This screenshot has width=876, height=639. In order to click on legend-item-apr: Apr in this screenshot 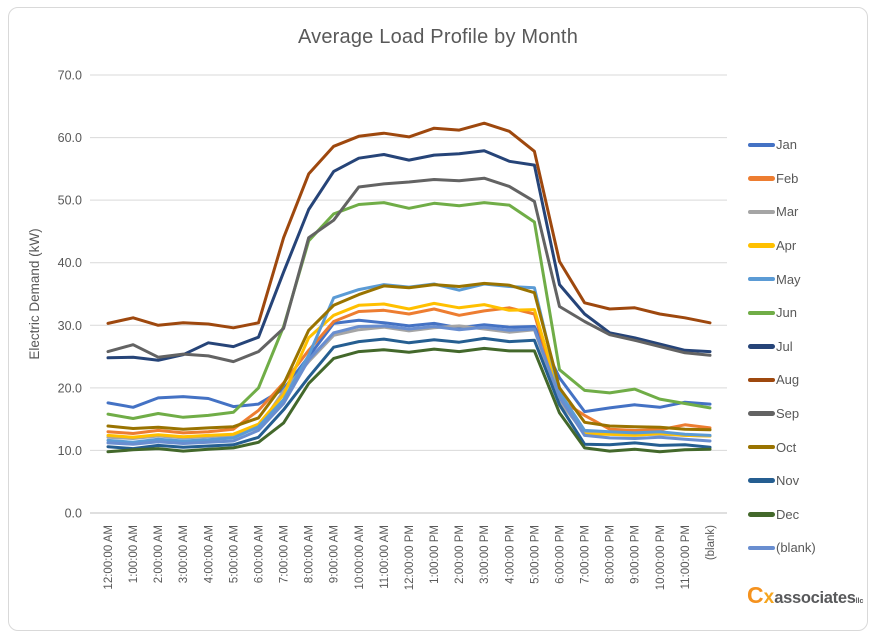, I will do `click(808, 246)`.